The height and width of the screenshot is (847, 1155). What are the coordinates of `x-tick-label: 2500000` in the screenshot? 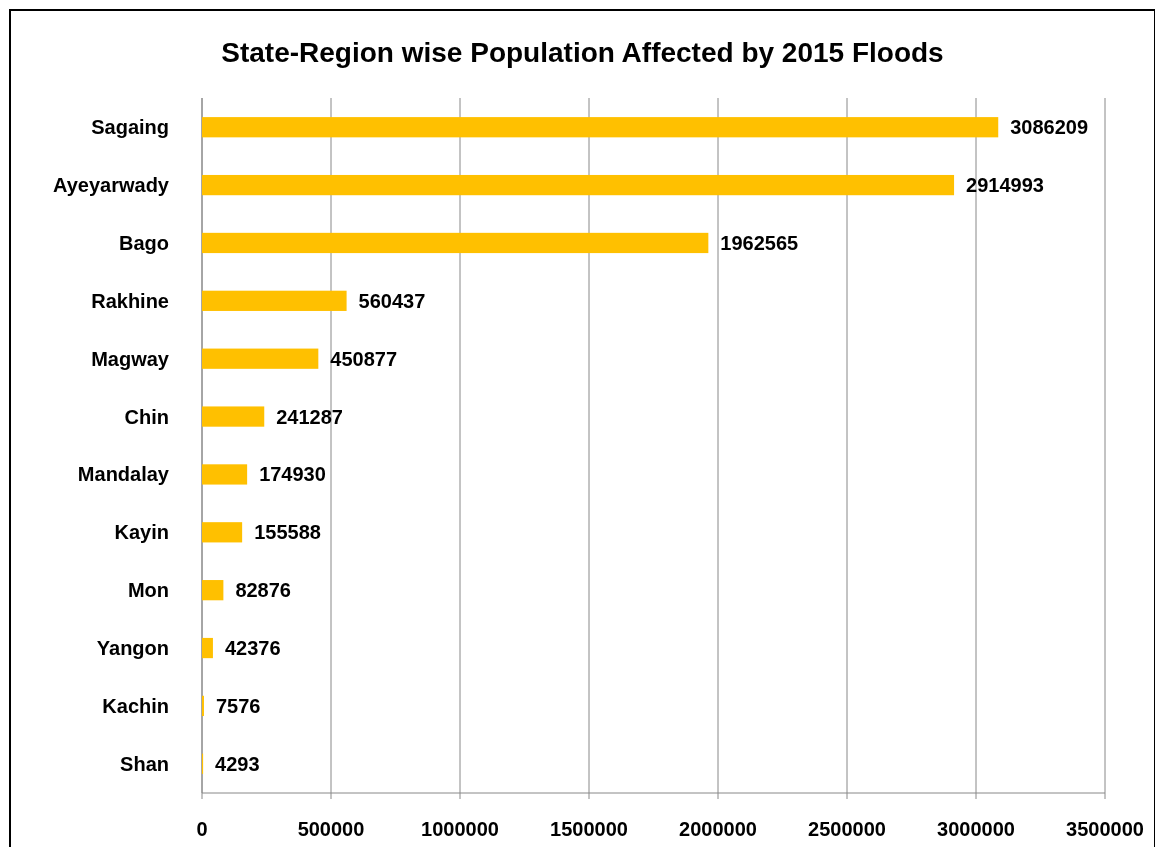 It's located at (847, 829).